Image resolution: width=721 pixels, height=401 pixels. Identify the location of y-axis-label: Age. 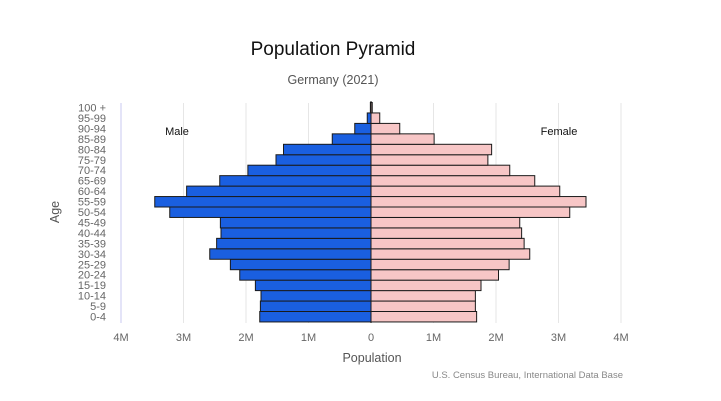
(55, 212).